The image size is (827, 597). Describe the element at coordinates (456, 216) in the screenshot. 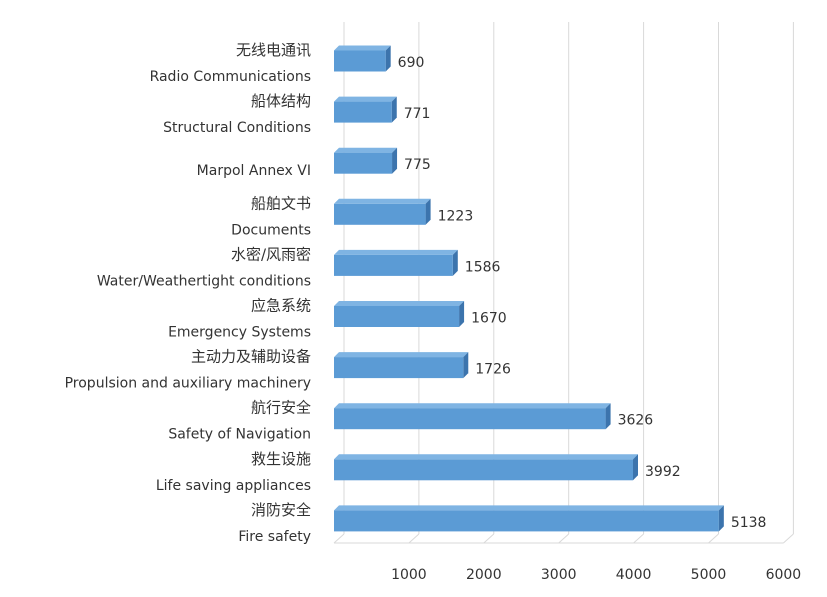

I see `value-label: 1223` at that location.